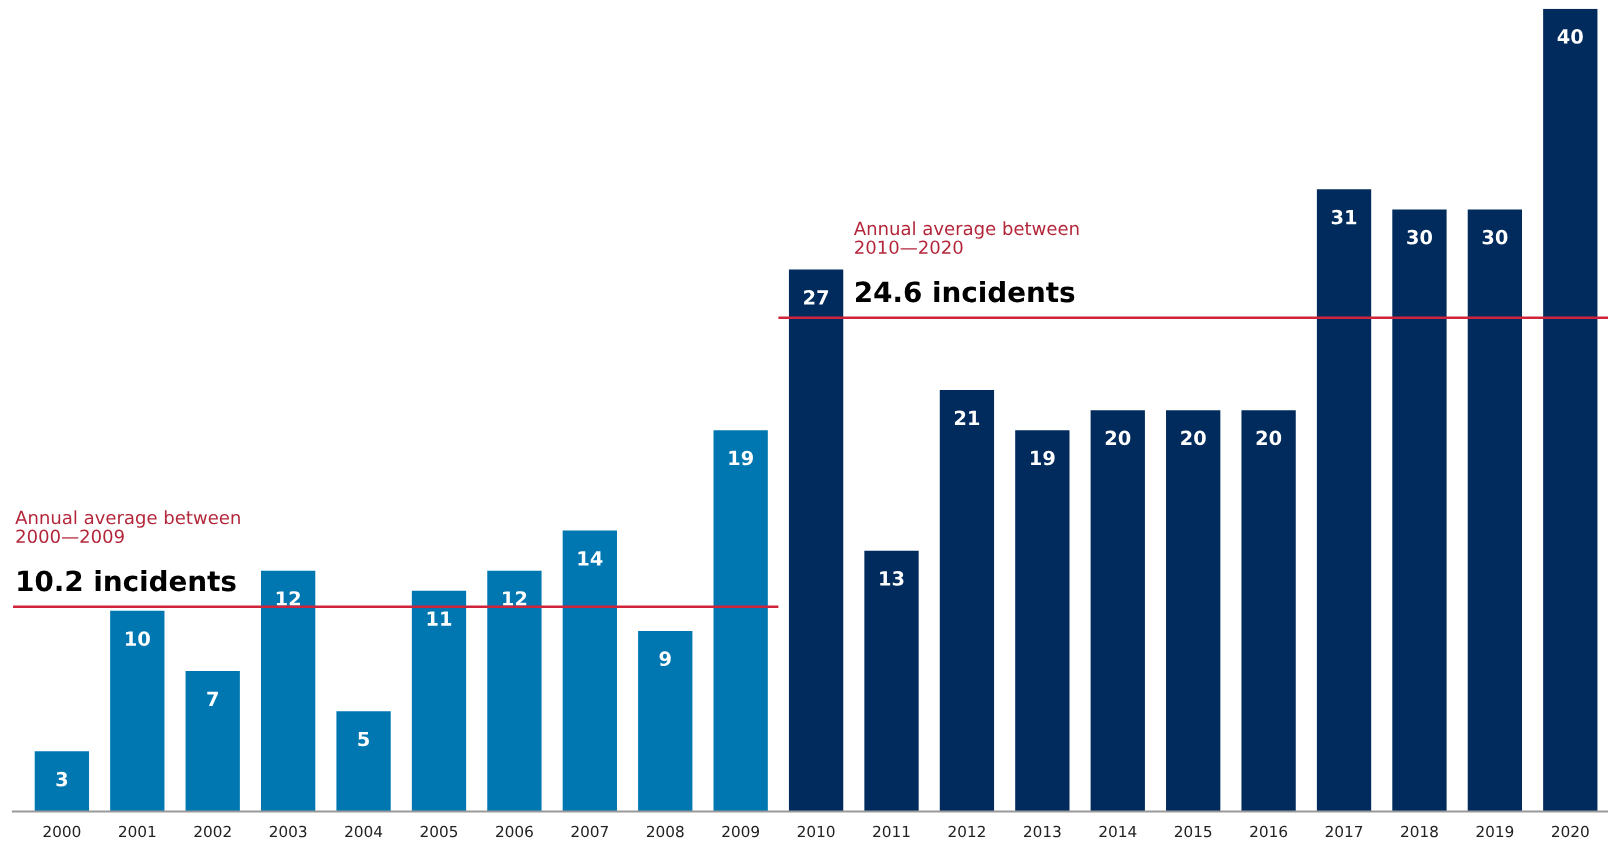  I want to click on x-tick-label: 2016, so click(1269, 831).